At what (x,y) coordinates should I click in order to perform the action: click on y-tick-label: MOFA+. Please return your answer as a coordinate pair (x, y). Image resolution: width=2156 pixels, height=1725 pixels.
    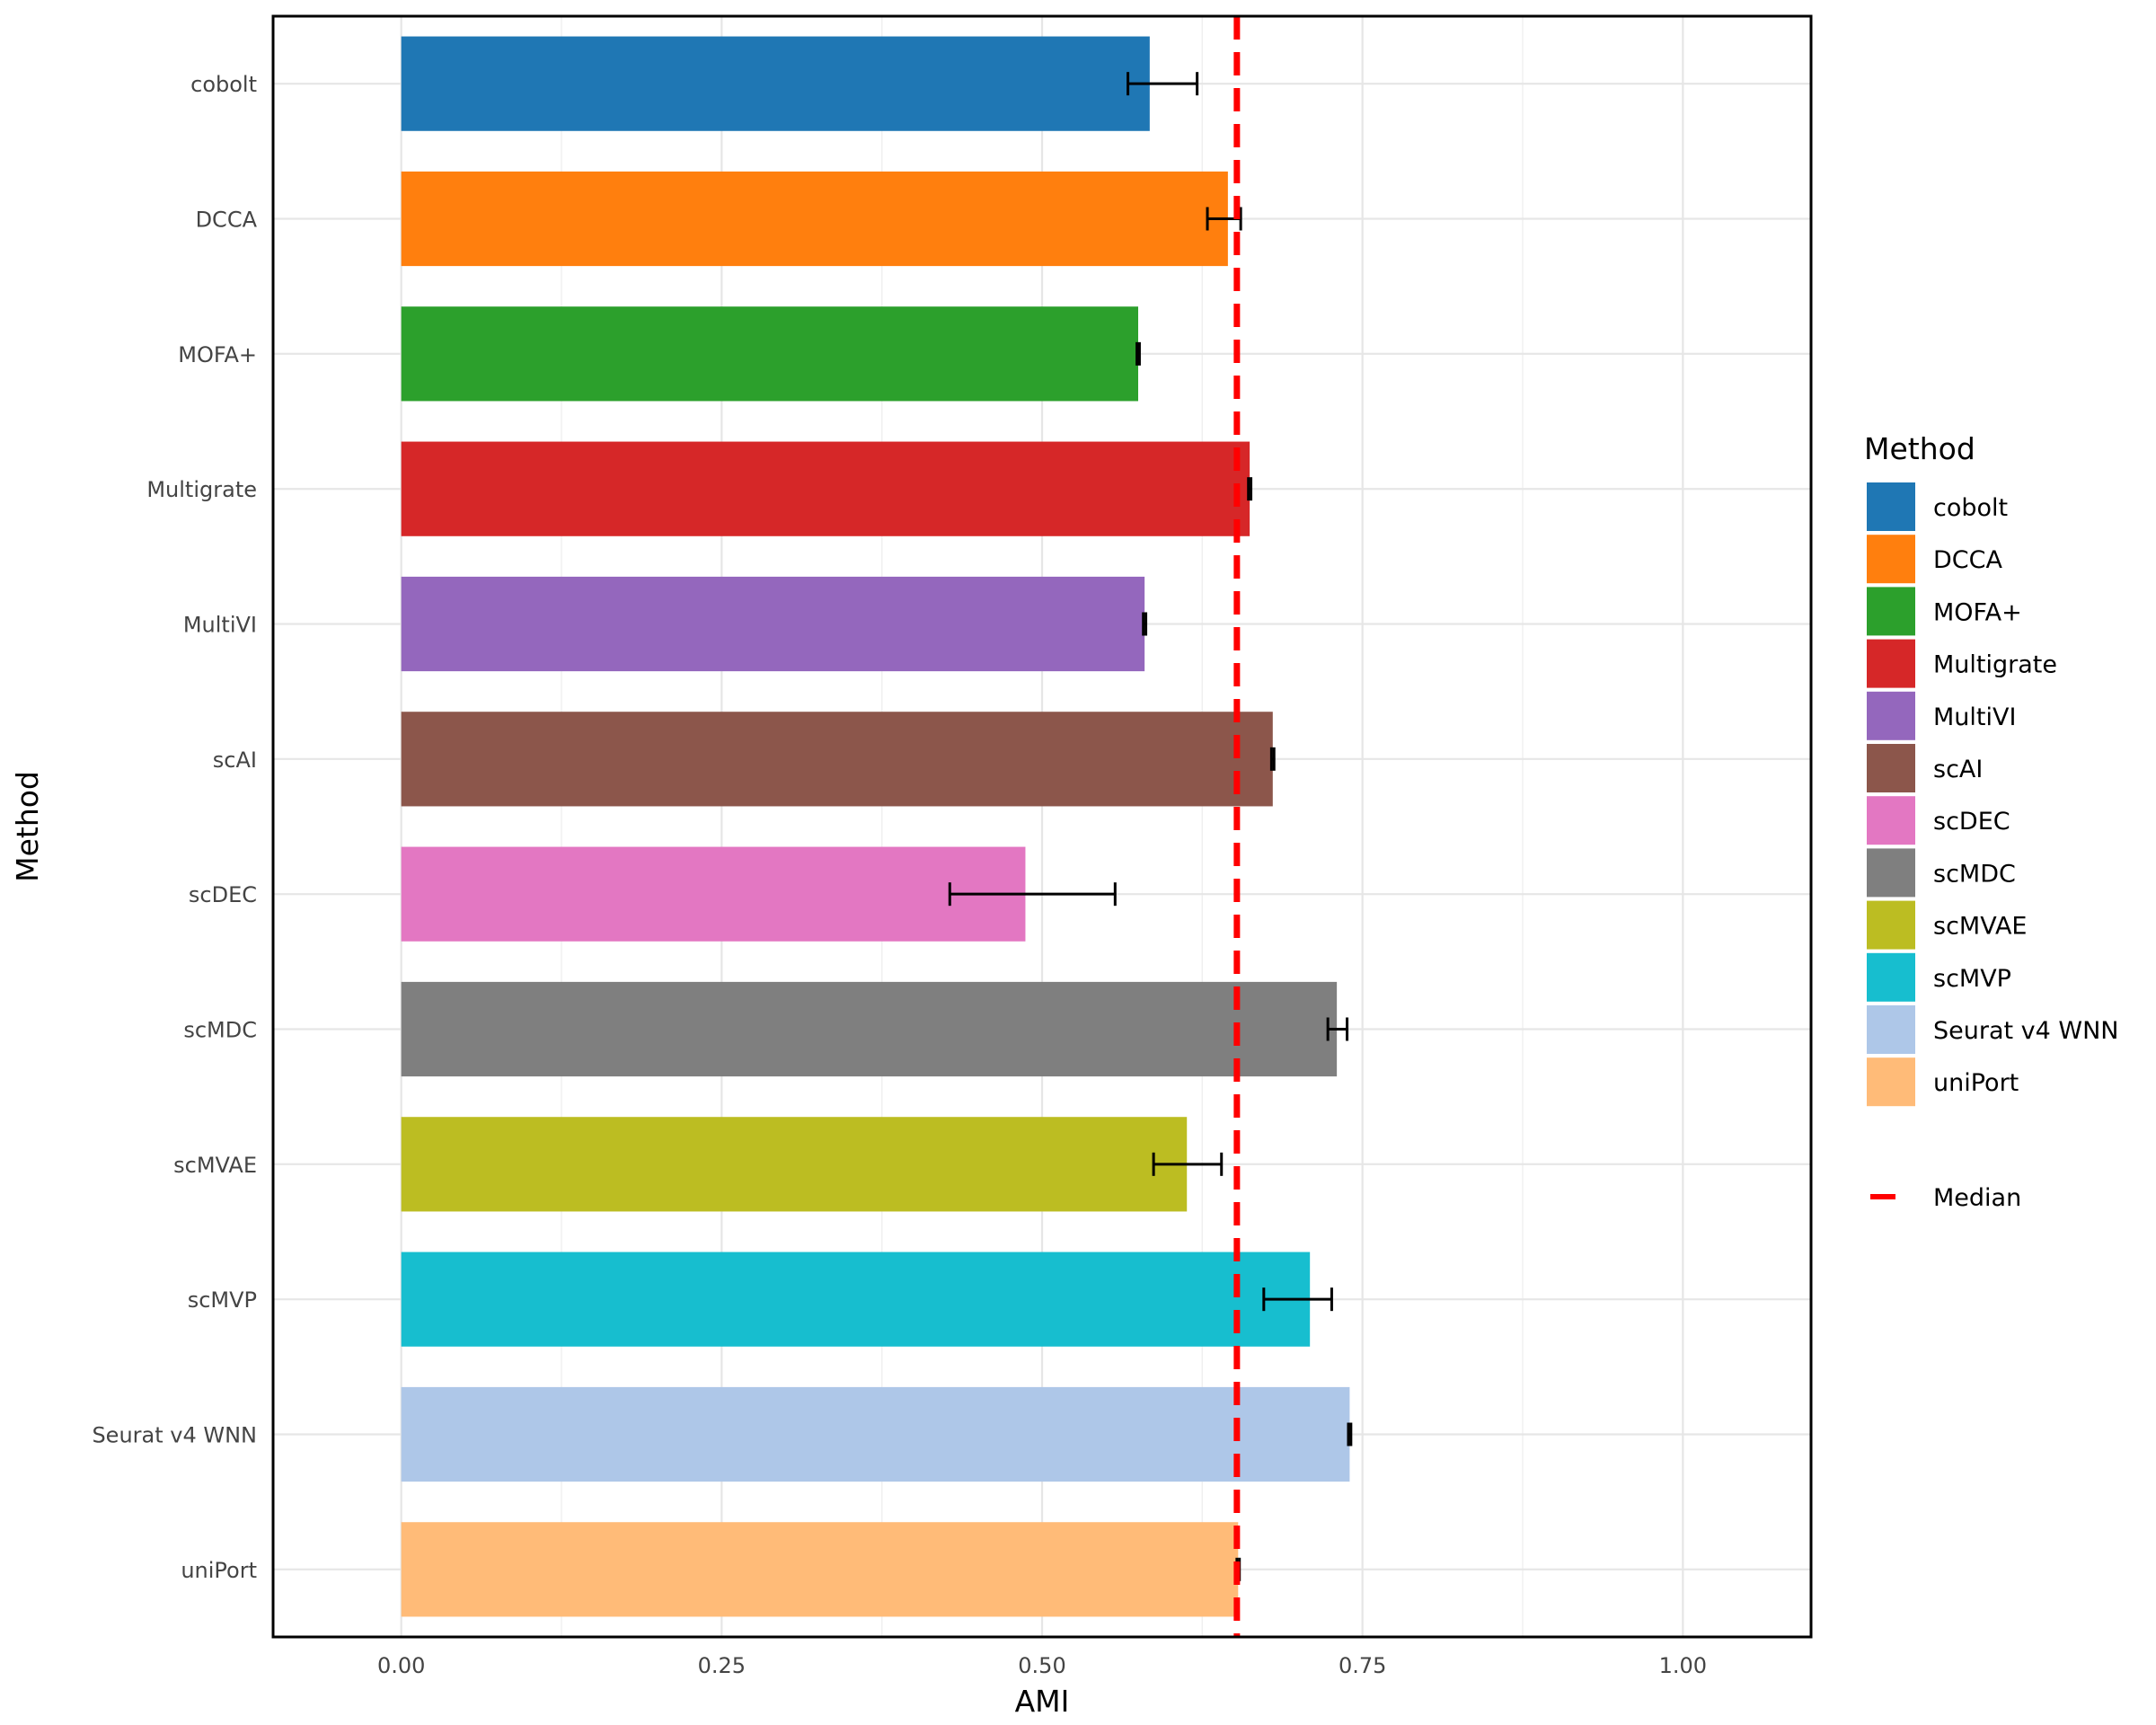
    Looking at the image, I should click on (217, 354).